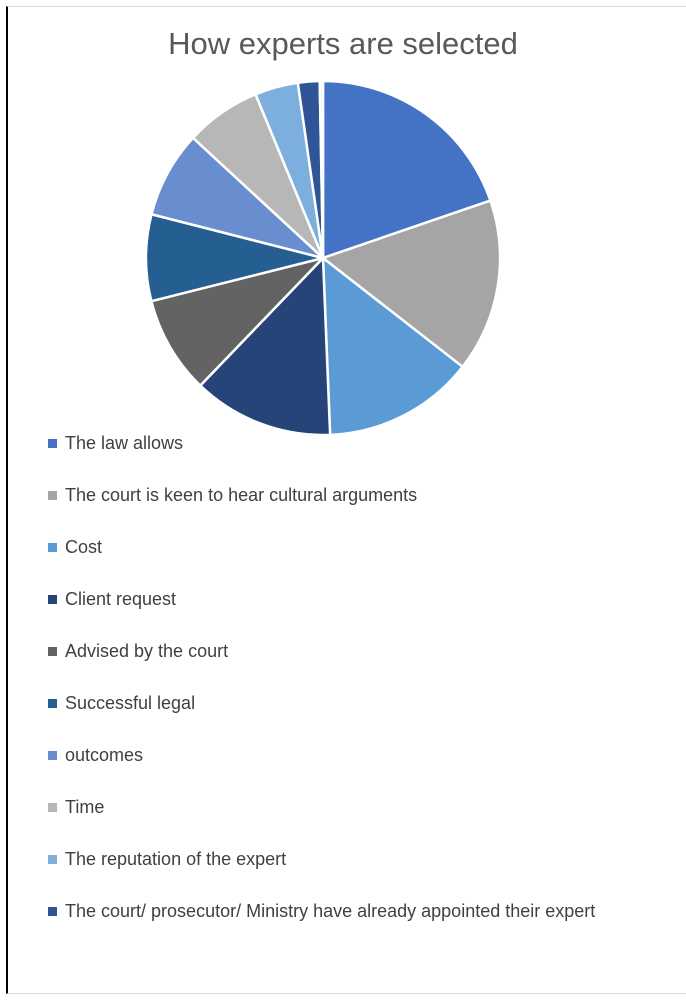 The image size is (686, 1001). I want to click on legend-item: Time, so click(363, 807).